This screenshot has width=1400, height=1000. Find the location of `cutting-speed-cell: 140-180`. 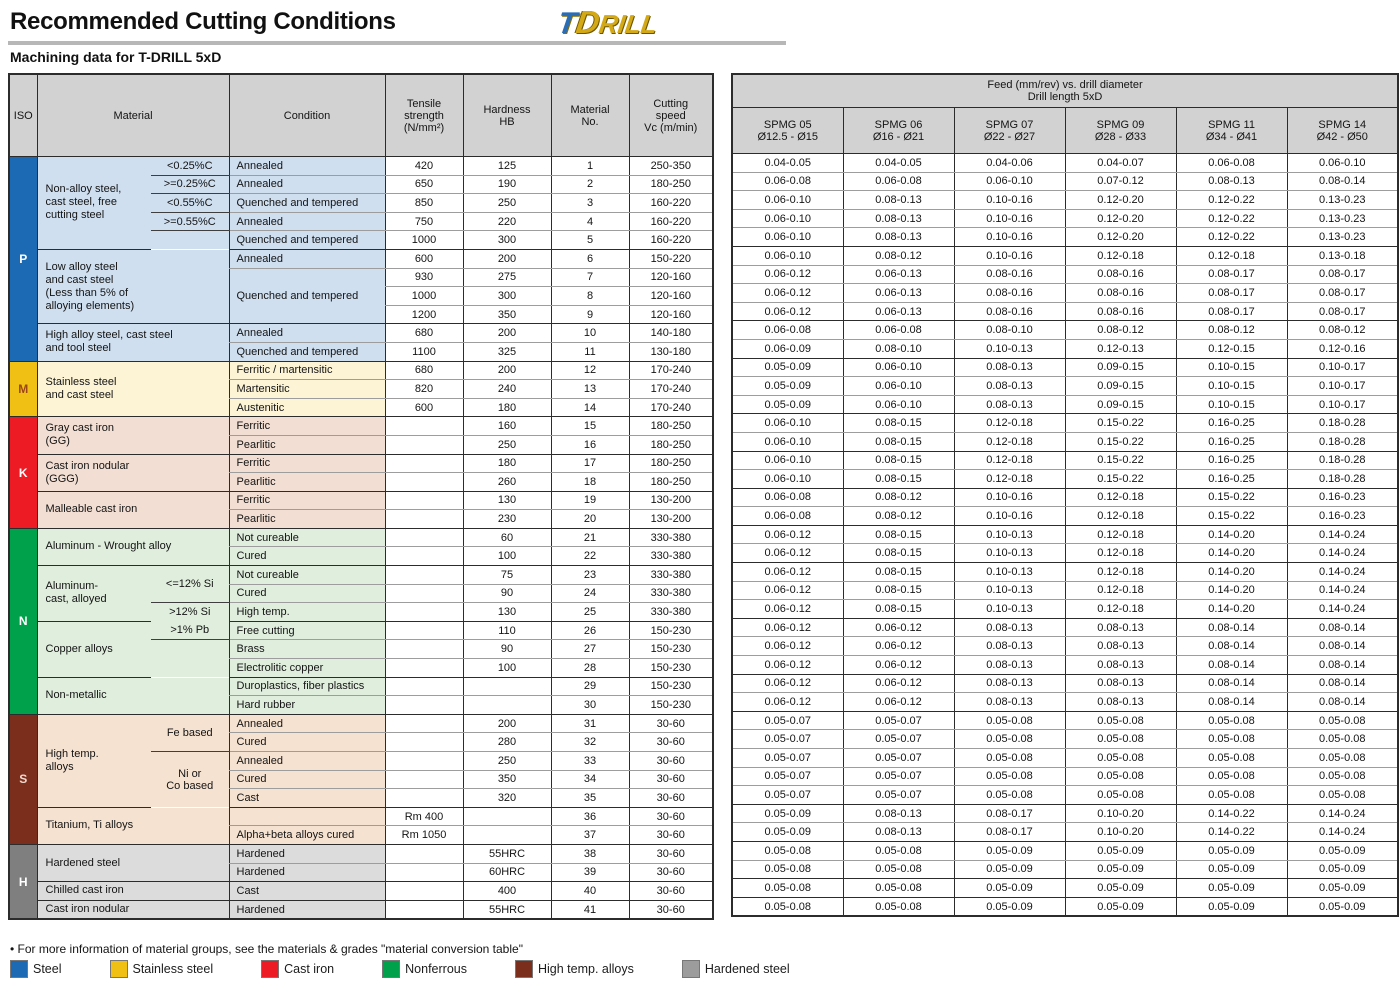

cutting-speed-cell: 140-180 is located at coordinates (670, 333).